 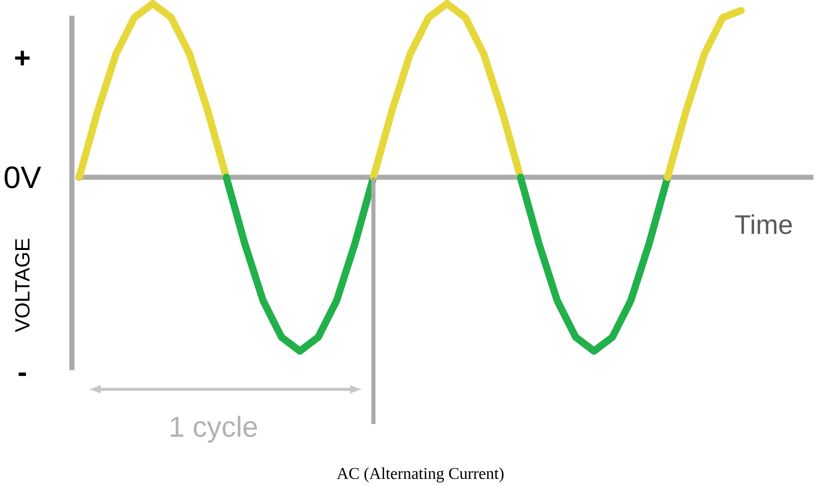 What do you see at coordinates (22, 285) in the screenshot?
I see `y-axis-title: VOLTAGE` at bounding box center [22, 285].